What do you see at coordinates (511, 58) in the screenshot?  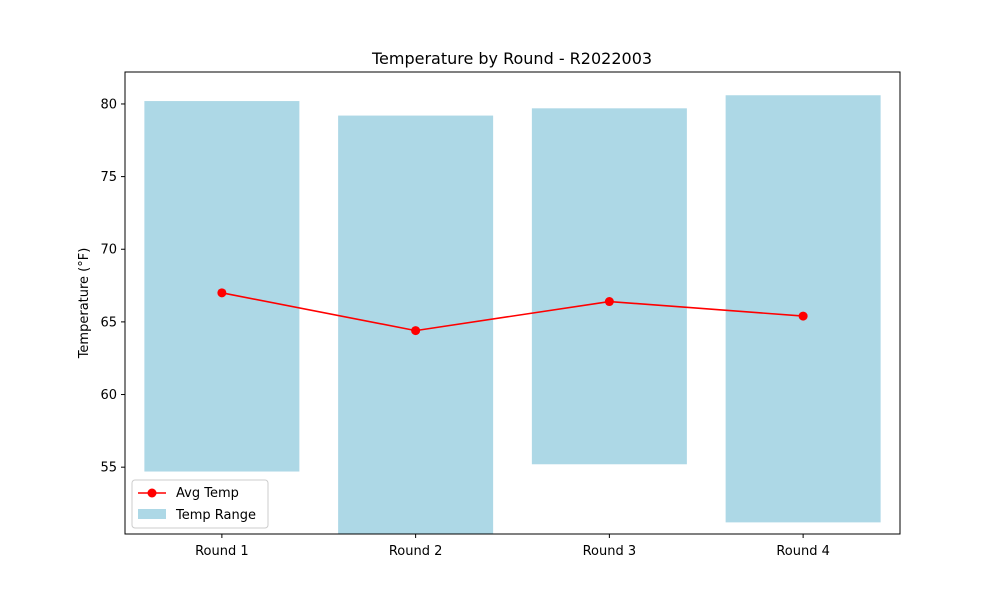 I see `chart-title: Temperature by Round - R2022003` at bounding box center [511, 58].